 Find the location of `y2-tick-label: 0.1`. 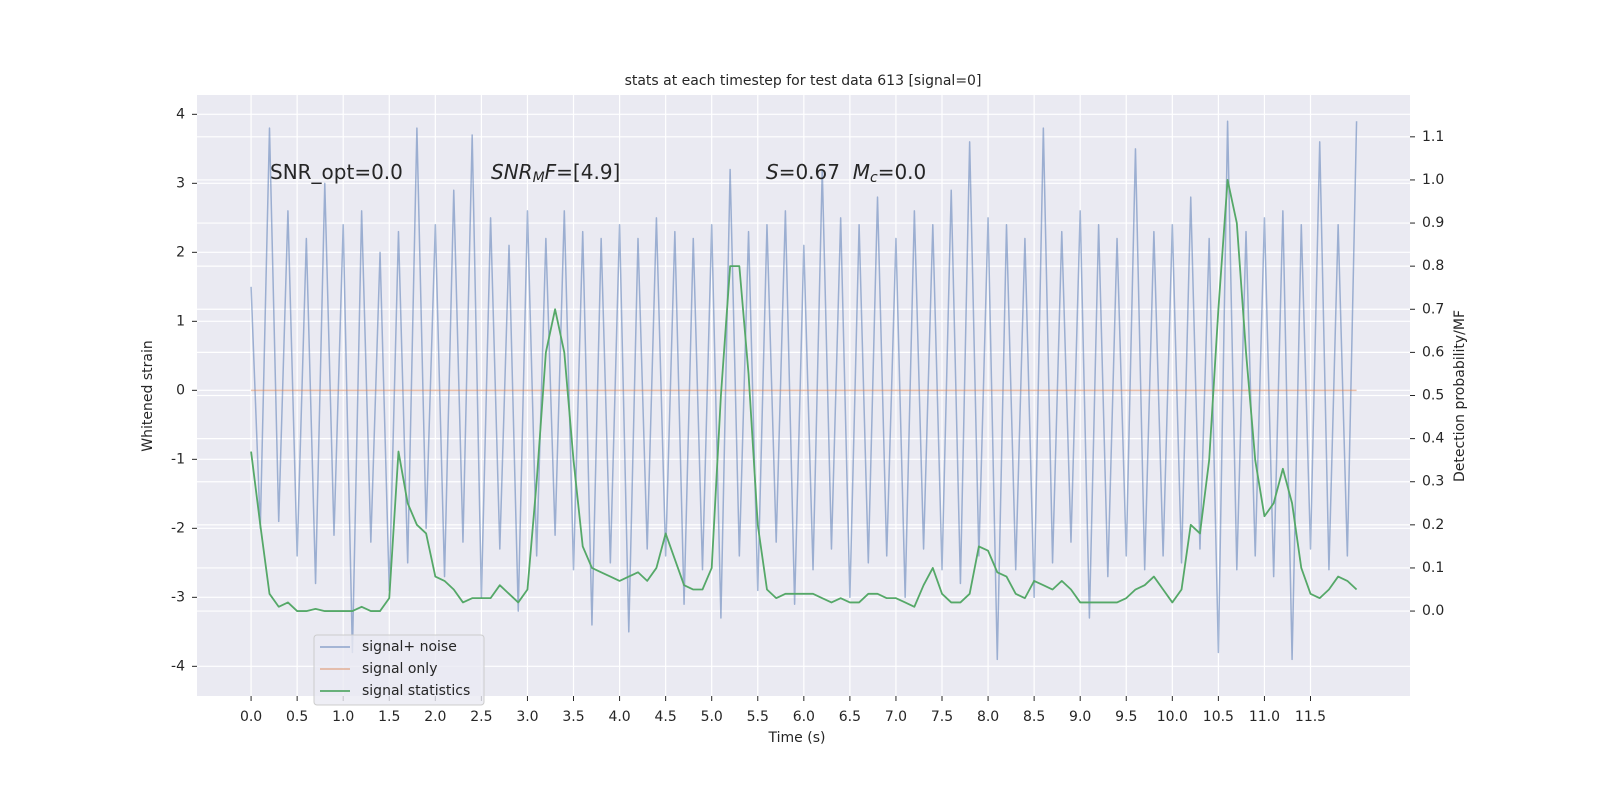

y2-tick-label: 0.1 is located at coordinates (1433, 568).